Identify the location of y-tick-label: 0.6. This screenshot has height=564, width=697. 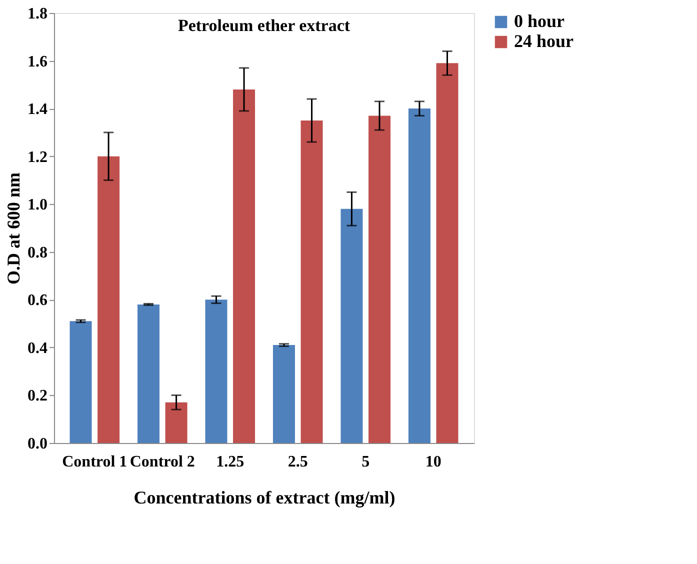
(38, 301).